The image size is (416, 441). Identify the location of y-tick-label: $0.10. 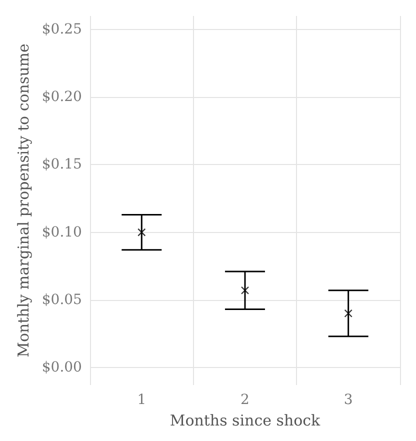
(62, 232).